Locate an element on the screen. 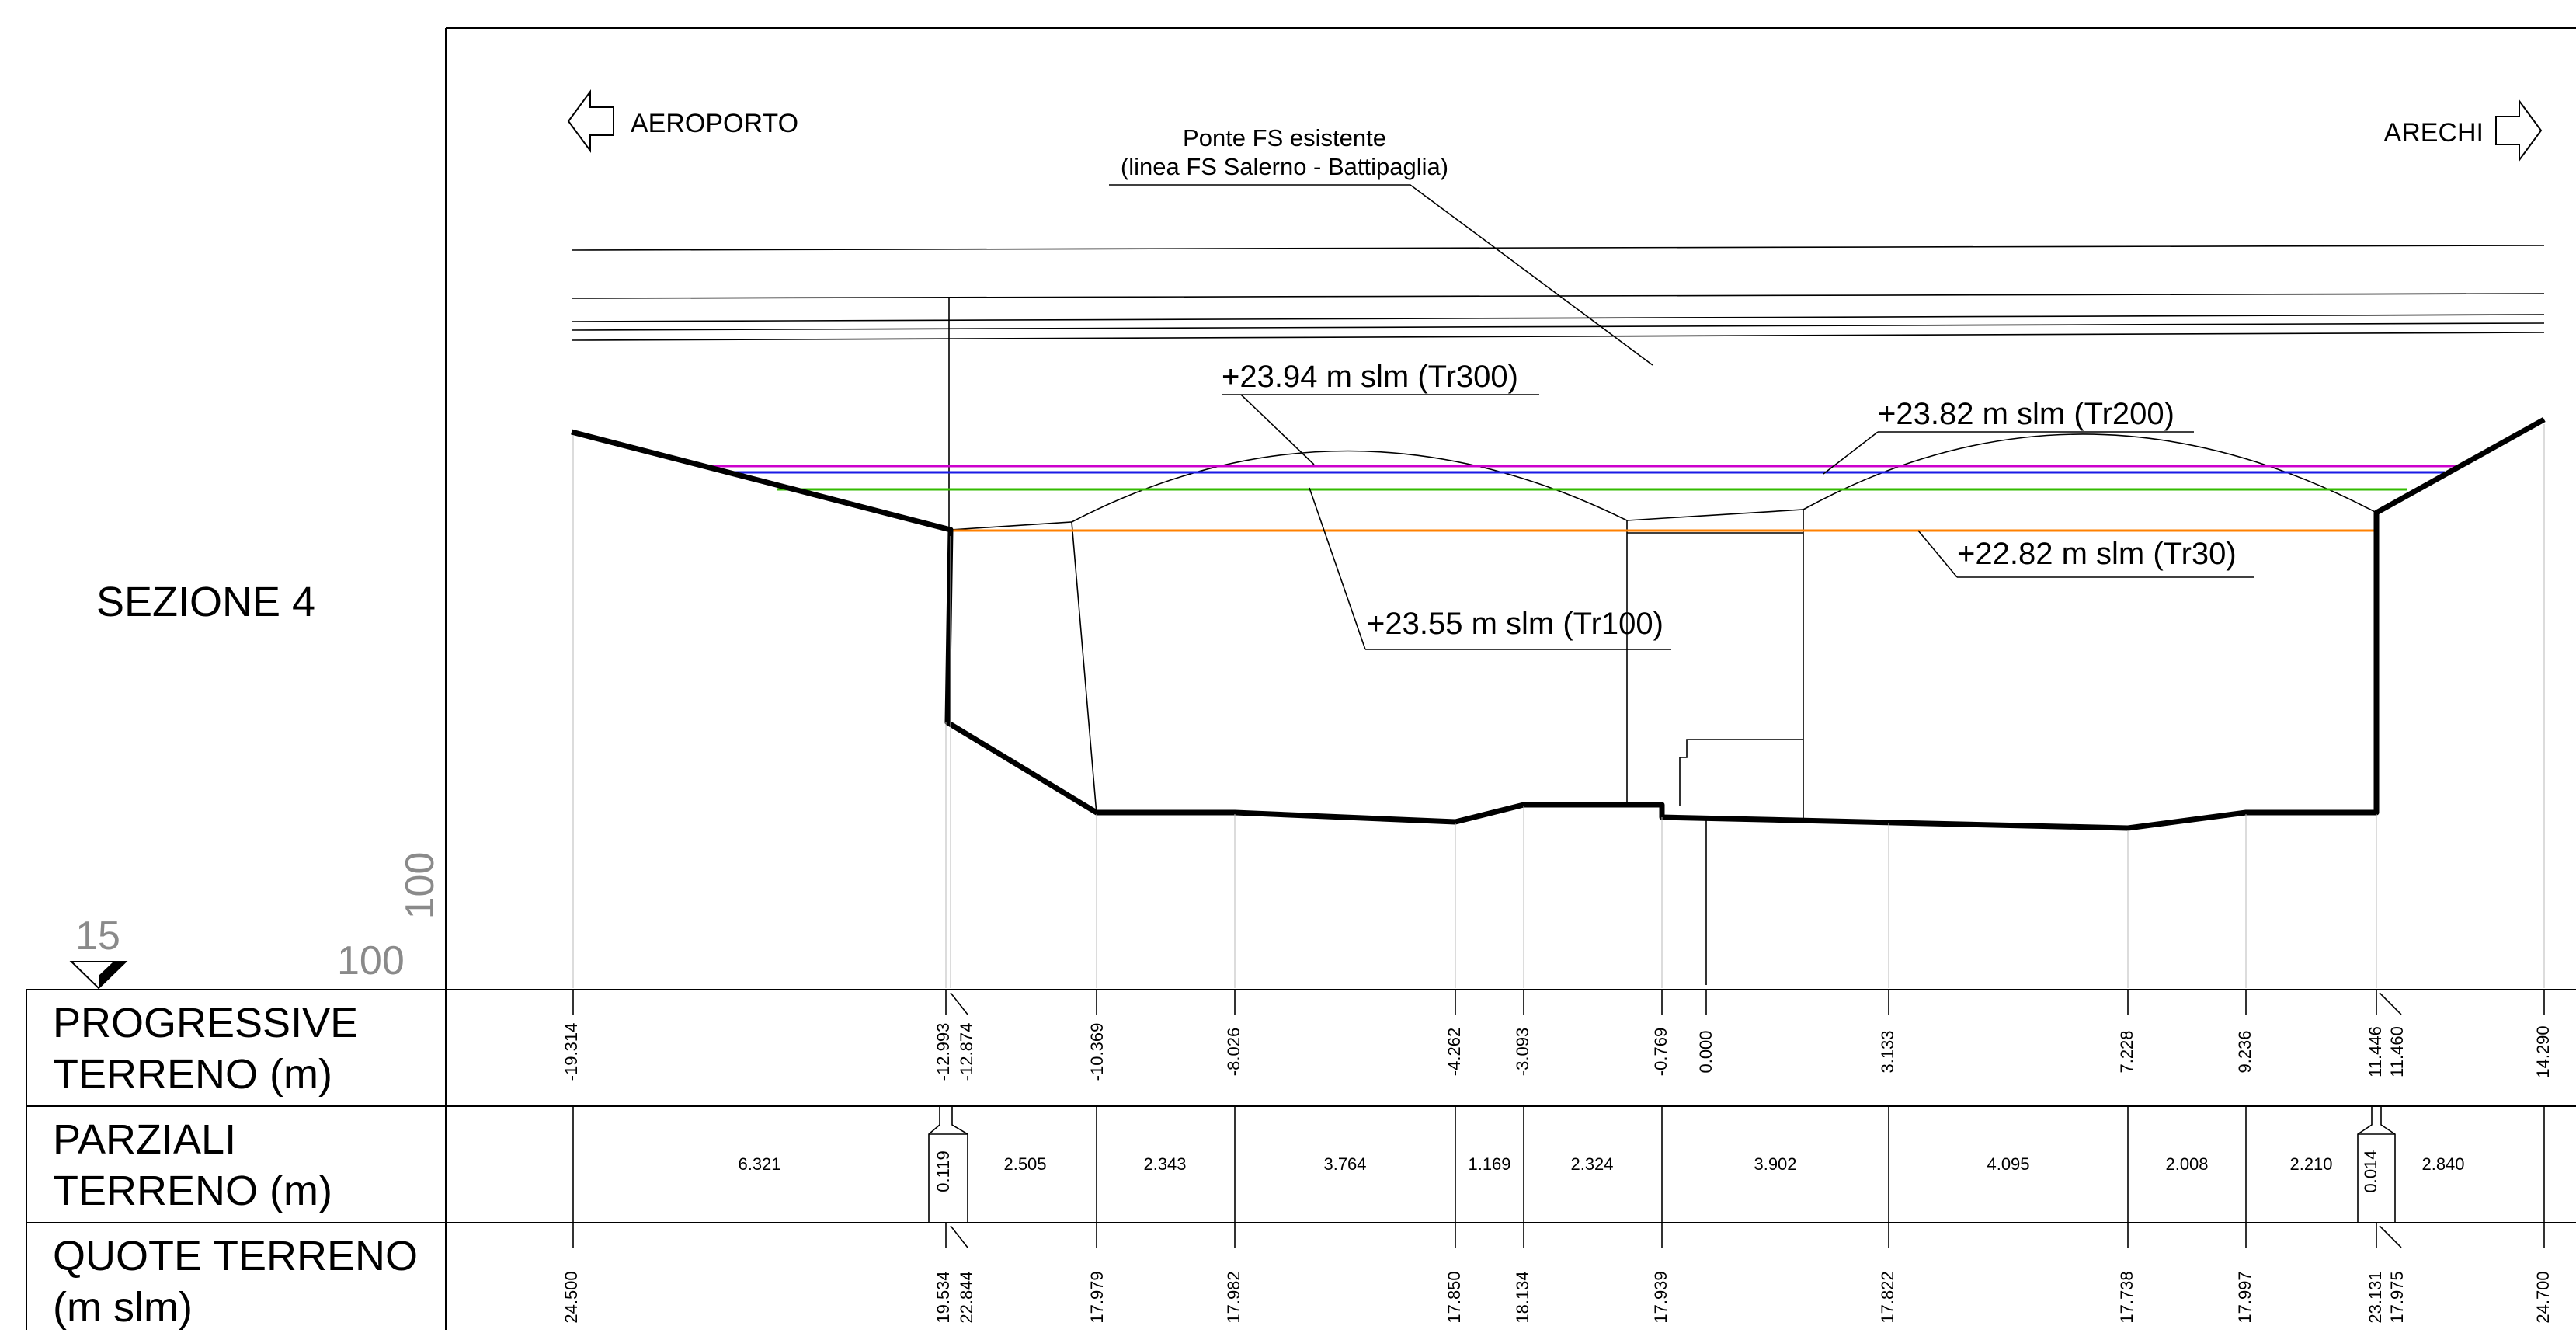  parziali-value: 1.169 is located at coordinates (1489, 1164).